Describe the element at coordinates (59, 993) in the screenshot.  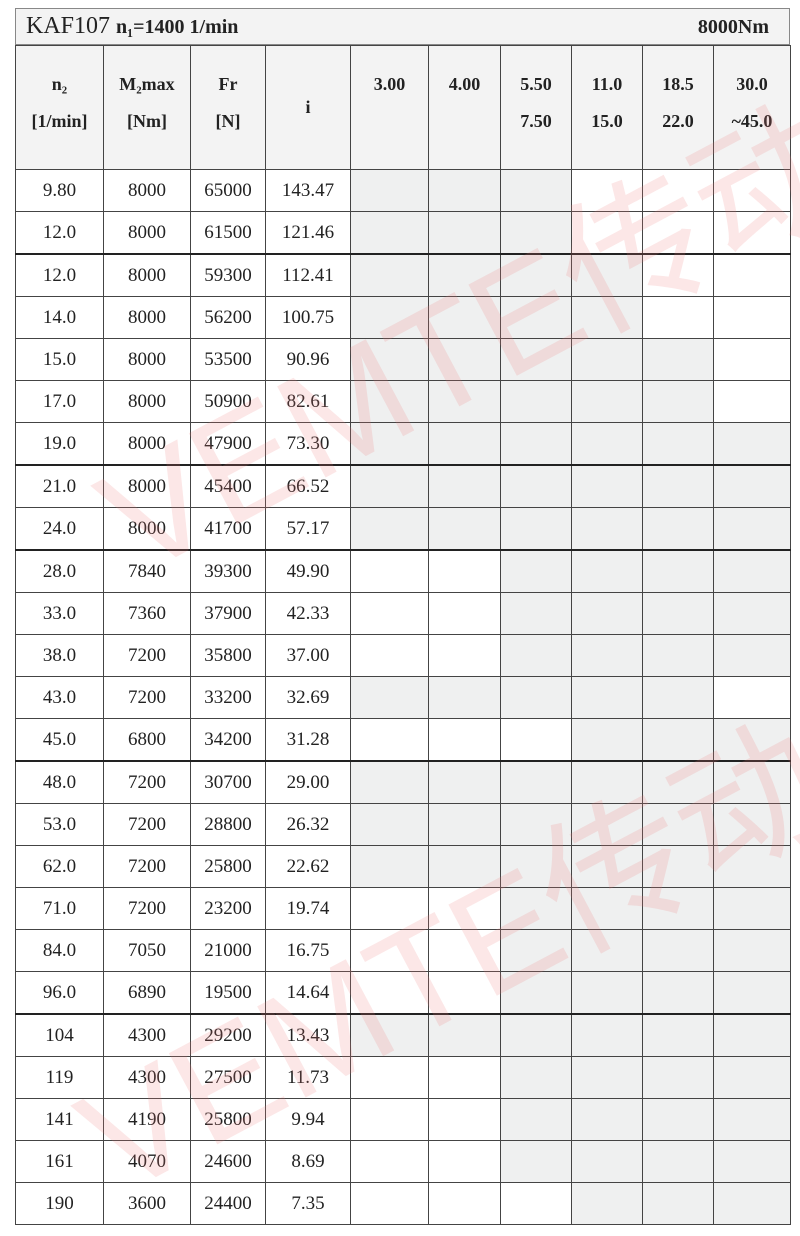
I see `cell-n2: 96.0` at that location.